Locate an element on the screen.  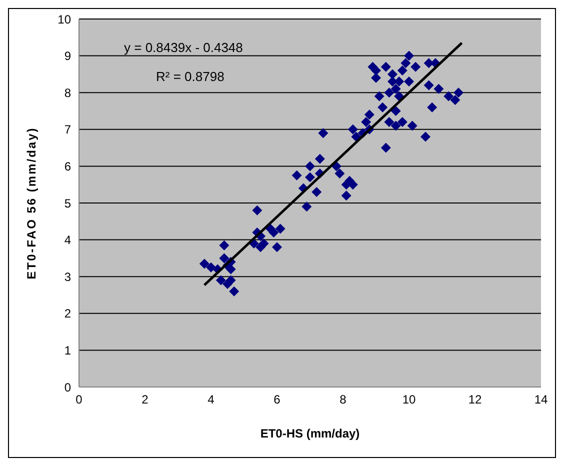
x-tick-label: 4 is located at coordinates (211, 399).